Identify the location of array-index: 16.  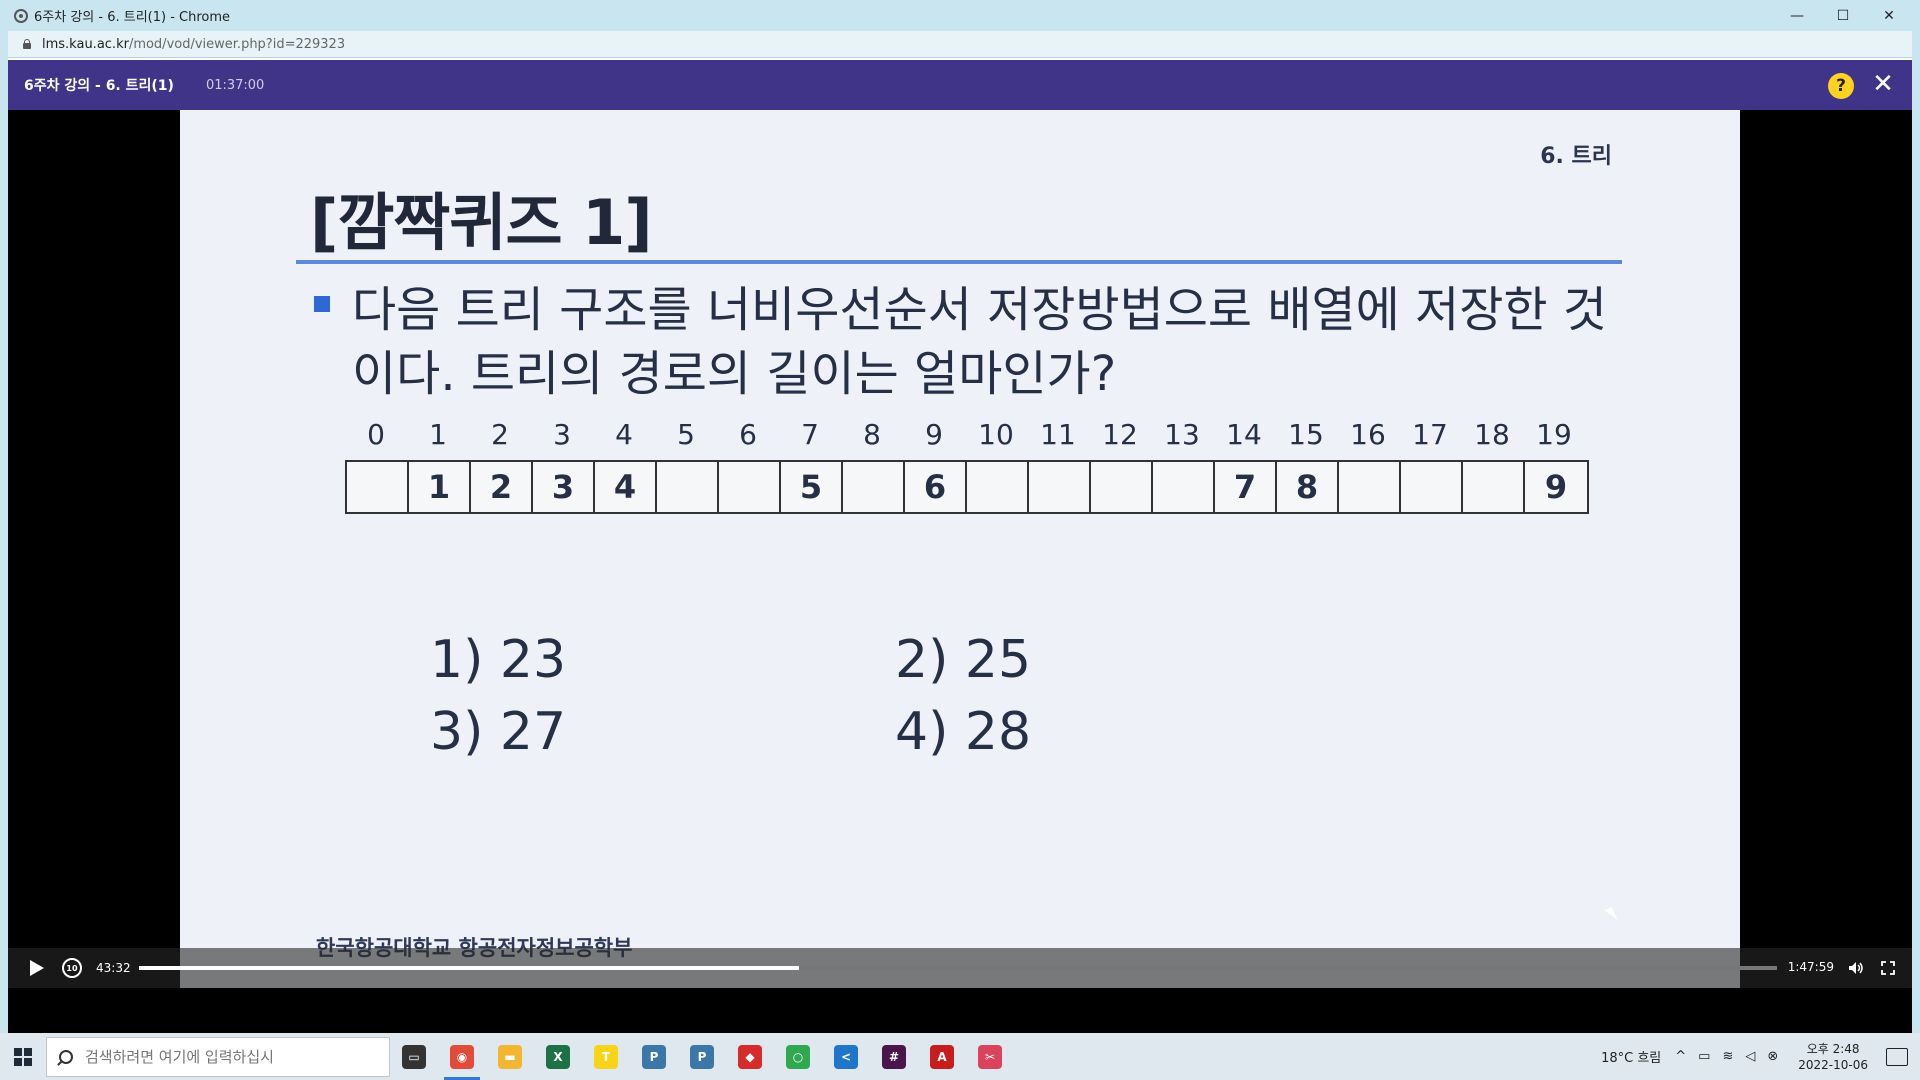
(1368, 434).